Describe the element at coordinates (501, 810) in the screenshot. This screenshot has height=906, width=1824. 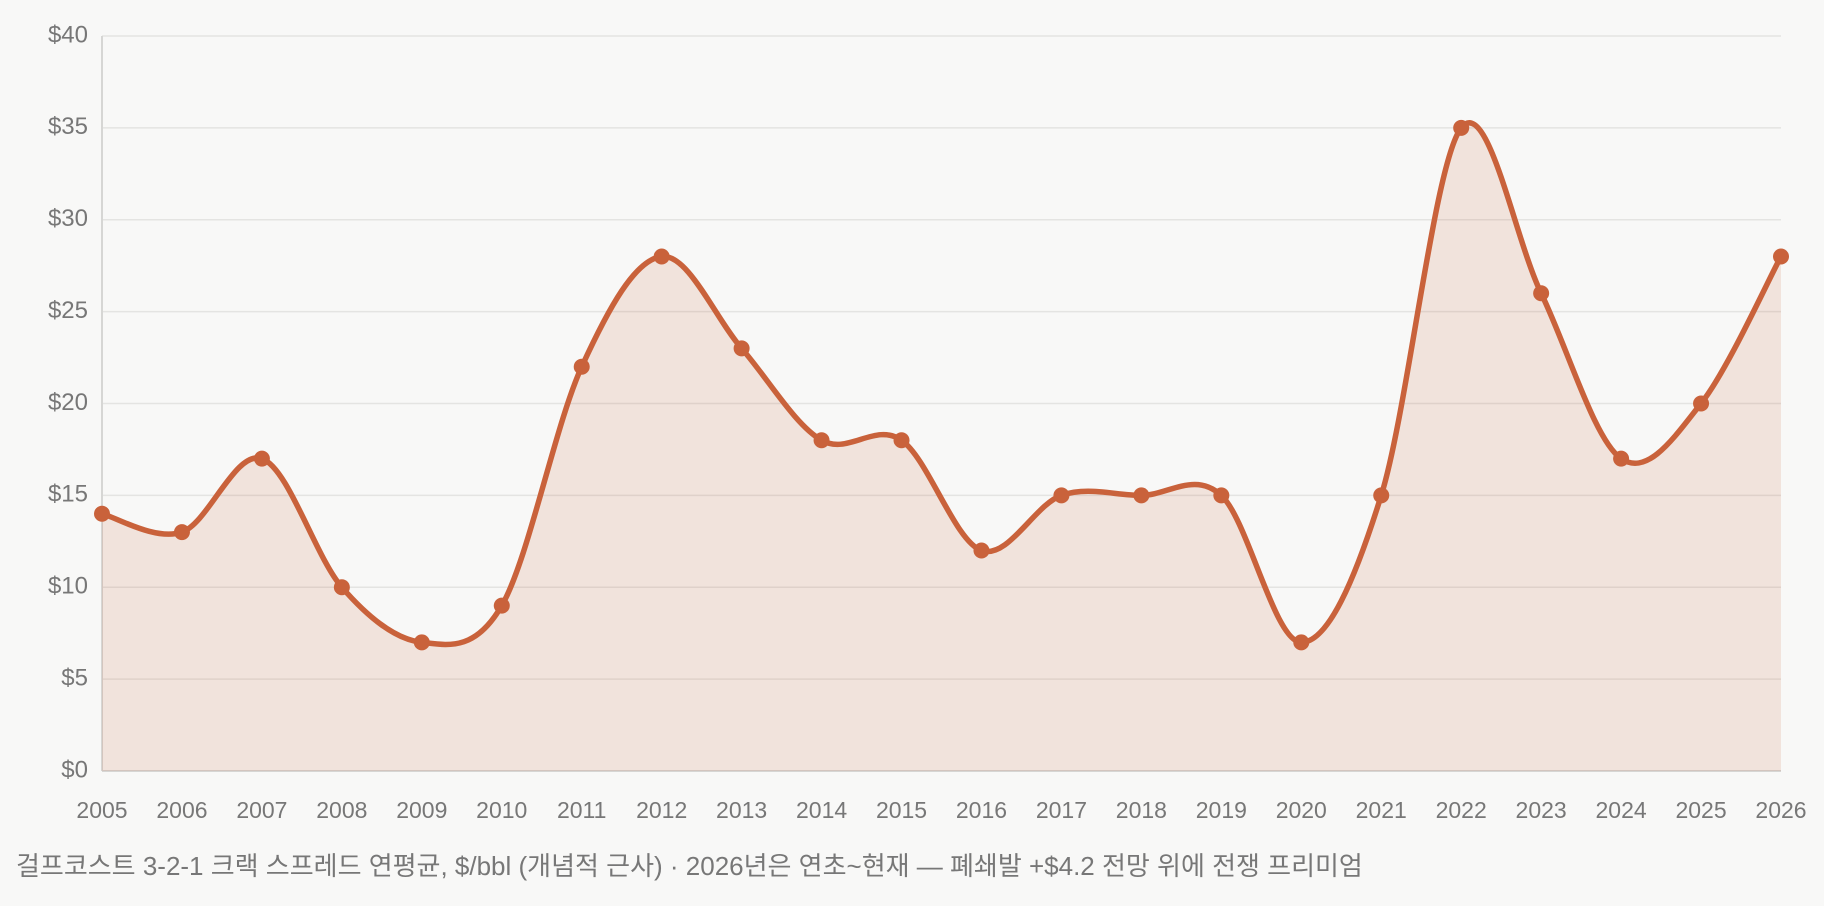
I see `x-tick-label: 2010` at that location.